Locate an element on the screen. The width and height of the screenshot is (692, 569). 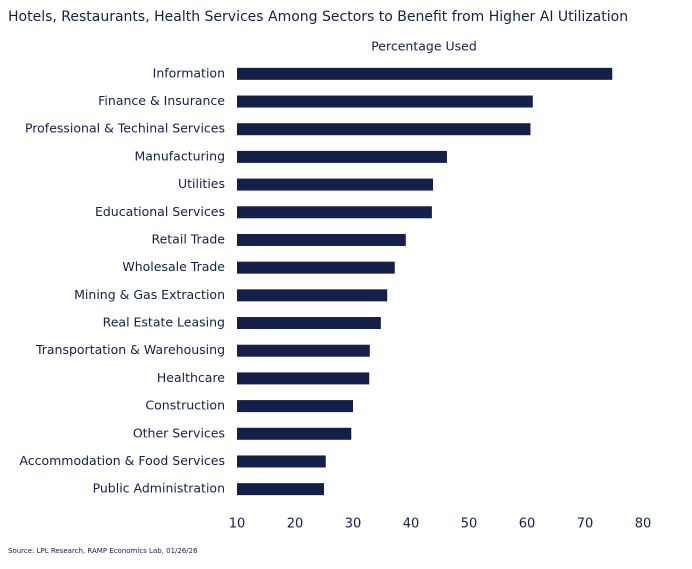
x-tick-label: 40 is located at coordinates (411, 524).